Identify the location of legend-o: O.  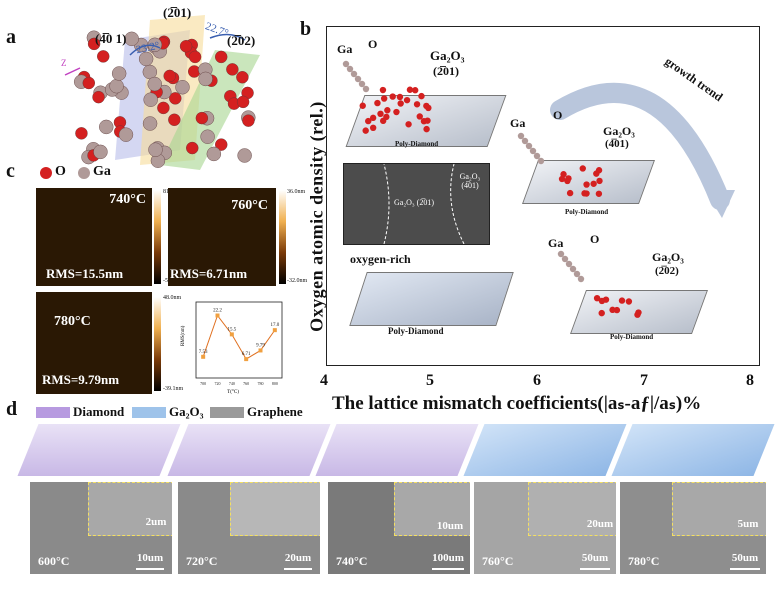
(60, 171).